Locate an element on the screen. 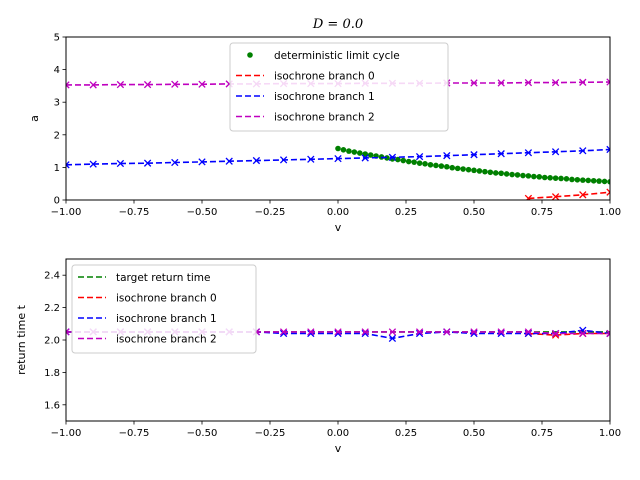 The height and width of the screenshot is (480, 640). x-tick-label: 0.00 is located at coordinates (338, 433).